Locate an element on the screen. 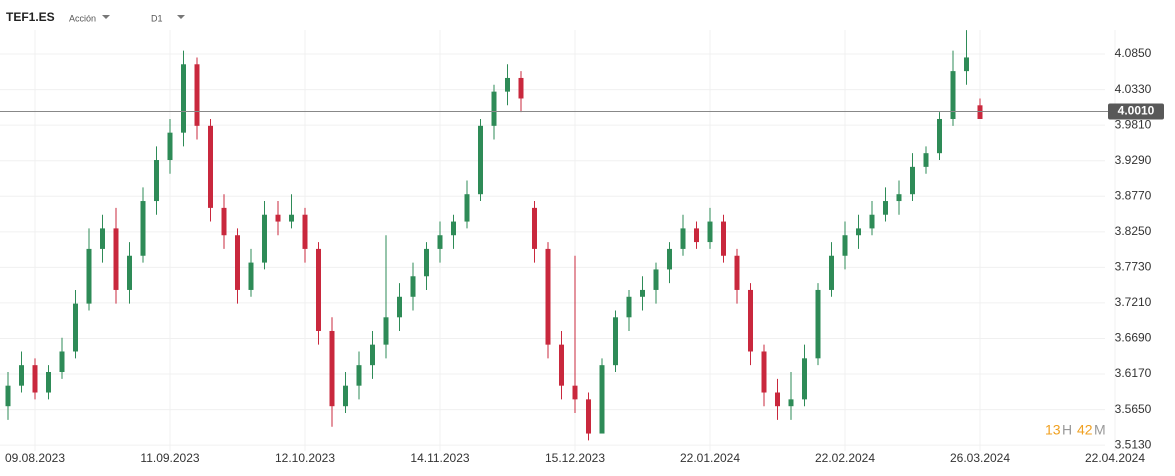 This screenshot has height=476, width=1175. x-tick-label: 09.08.2023 is located at coordinates (35, 458).